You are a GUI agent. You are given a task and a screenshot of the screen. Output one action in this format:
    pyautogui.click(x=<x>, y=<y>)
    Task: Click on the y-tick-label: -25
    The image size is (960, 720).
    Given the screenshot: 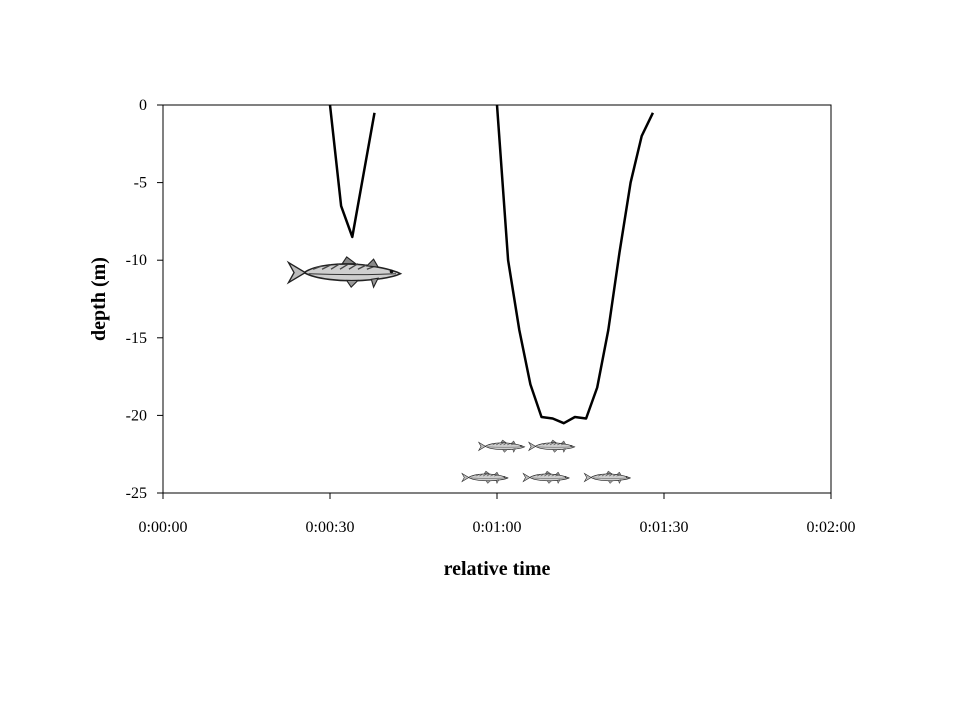 What is the action you would take?
    pyautogui.click(x=136, y=493)
    